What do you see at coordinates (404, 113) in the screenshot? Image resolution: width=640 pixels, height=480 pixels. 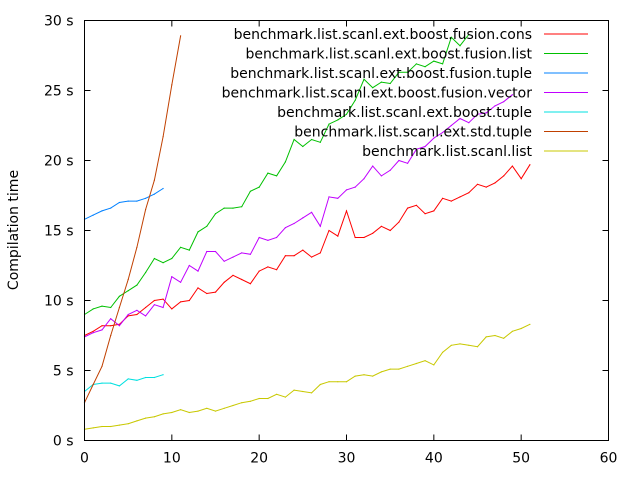 I see `legend-label: benchmark.list.scanl.ext.boost.tuple` at bounding box center [404, 113].